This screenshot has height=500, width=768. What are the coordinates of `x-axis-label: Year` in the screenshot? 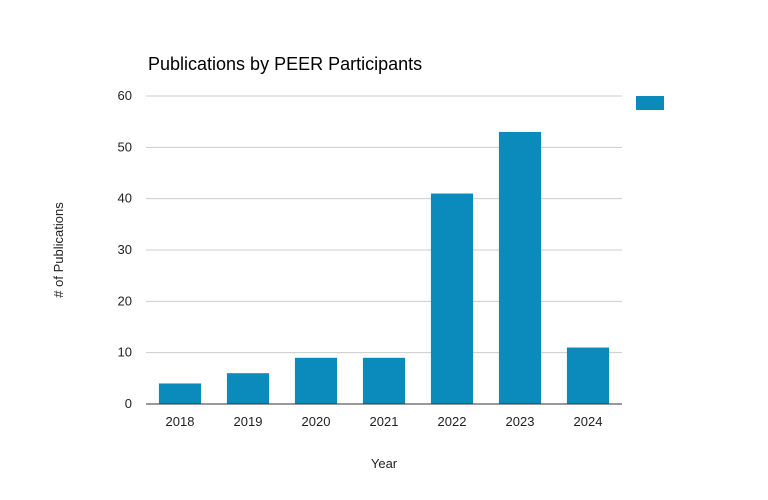 It's located at (384, 463).